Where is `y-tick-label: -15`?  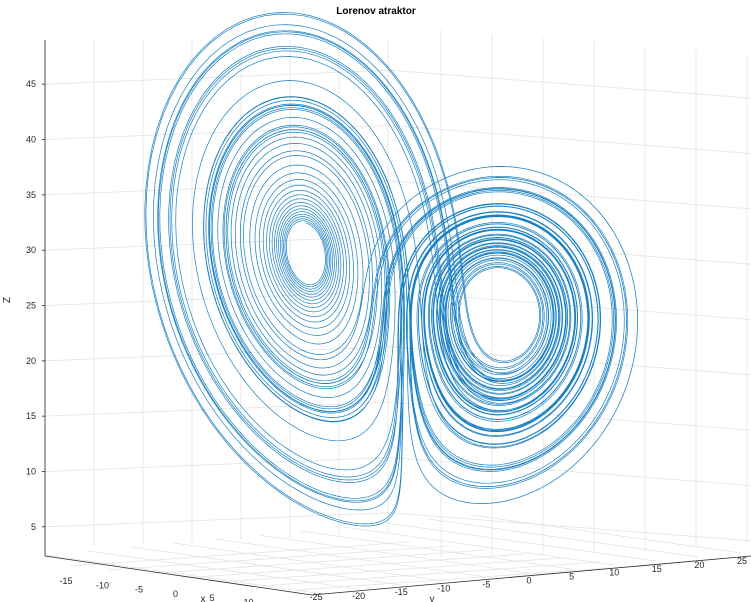 y-tick-label: -15 is located at coordinates (401, 592).